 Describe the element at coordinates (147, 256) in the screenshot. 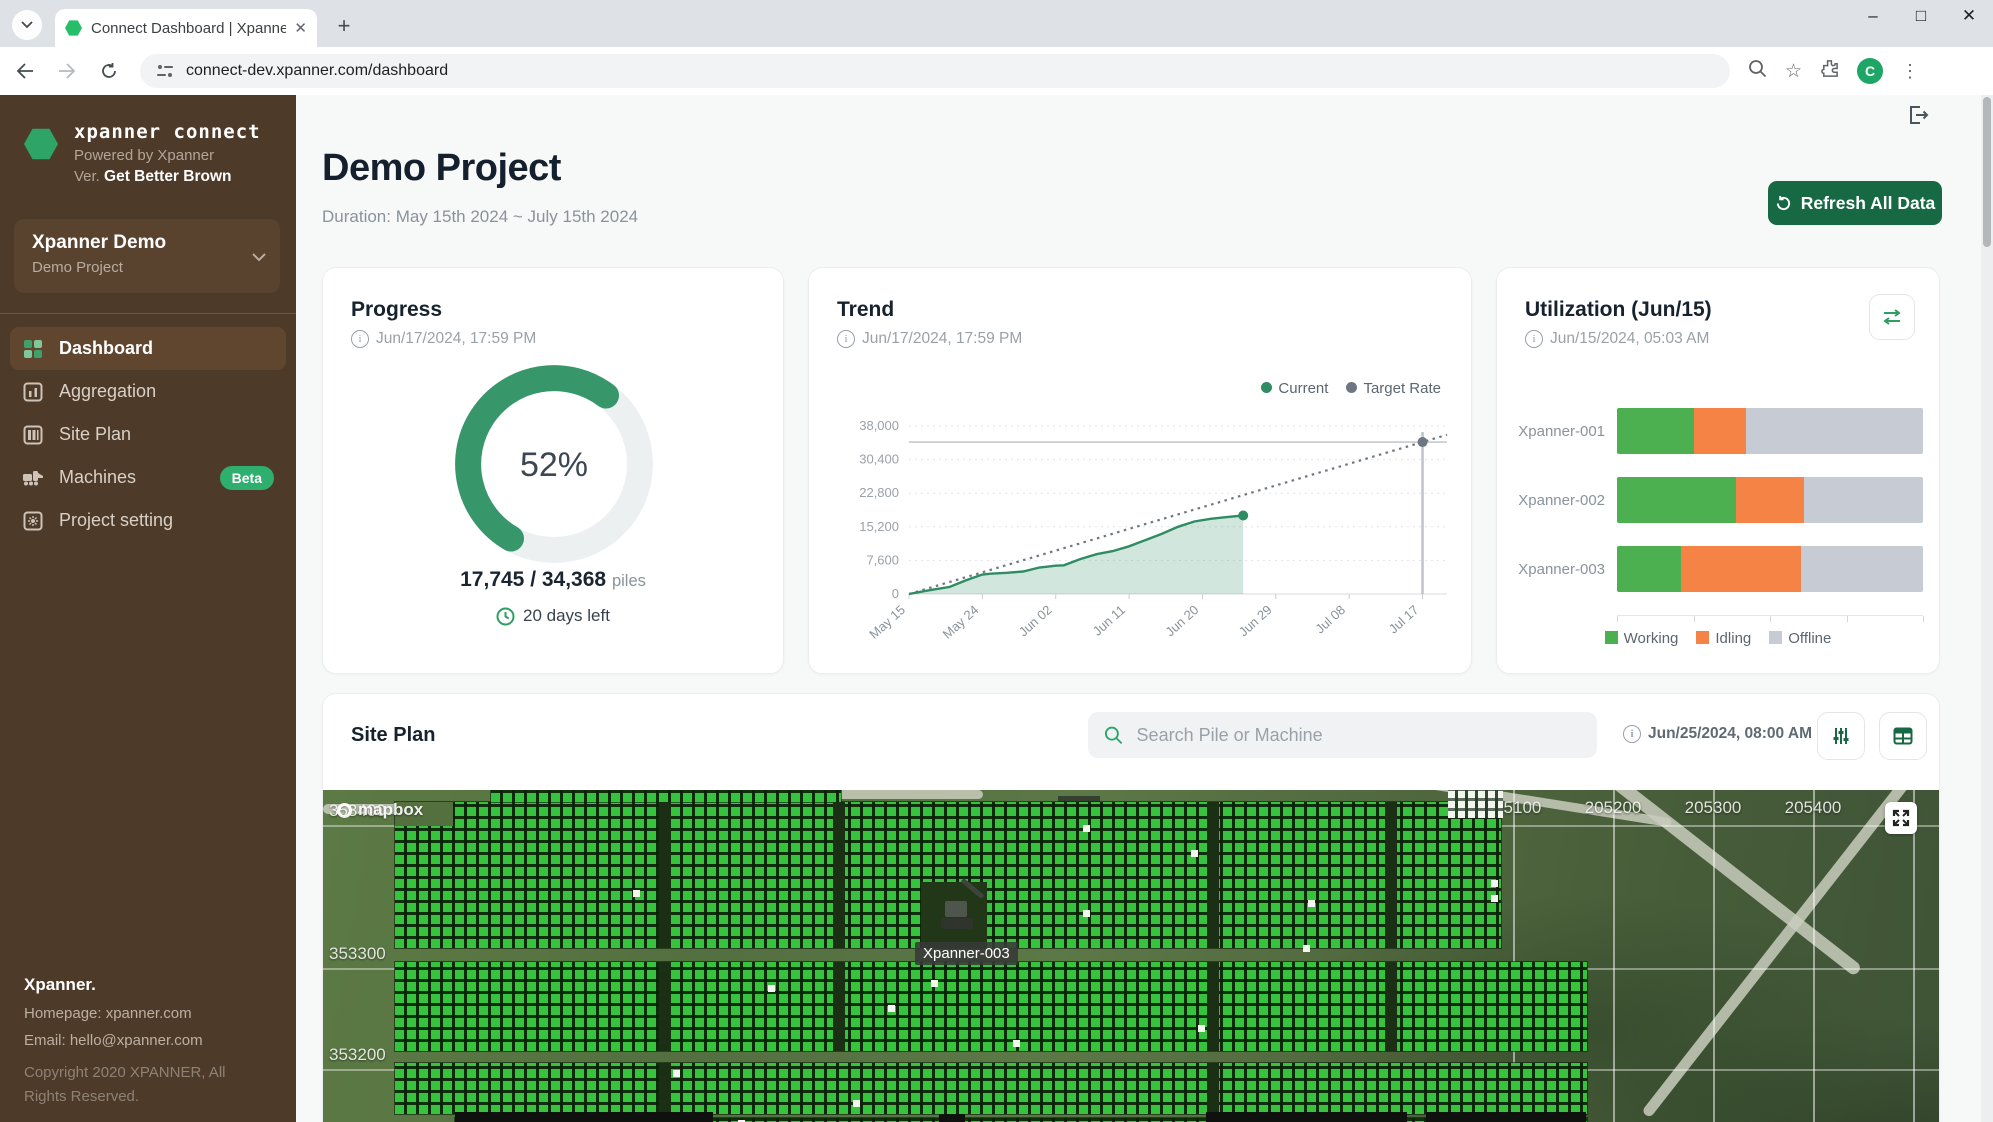

I see `project-selector: Xpanner Demo Demo Project` at that location.